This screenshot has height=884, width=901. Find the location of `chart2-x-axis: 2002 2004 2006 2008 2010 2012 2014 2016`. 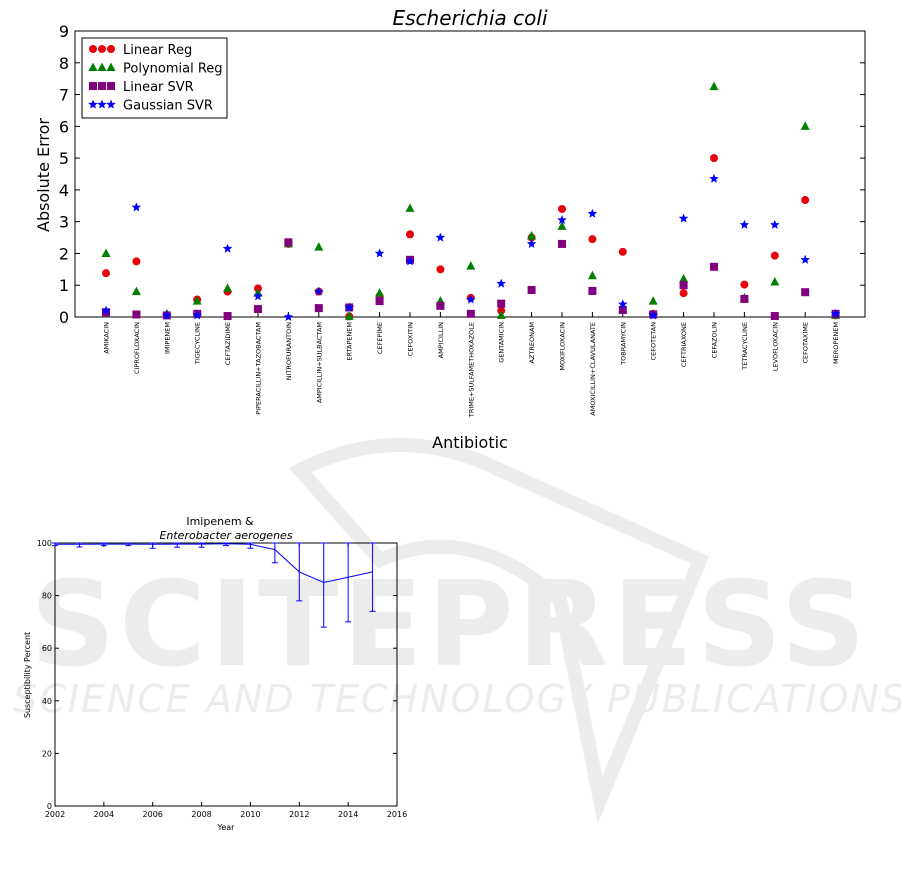

chart2-x-axis: 2002 2004 2006 2008 2010 2012 2014 2016 is located at coordinates (226, 681).